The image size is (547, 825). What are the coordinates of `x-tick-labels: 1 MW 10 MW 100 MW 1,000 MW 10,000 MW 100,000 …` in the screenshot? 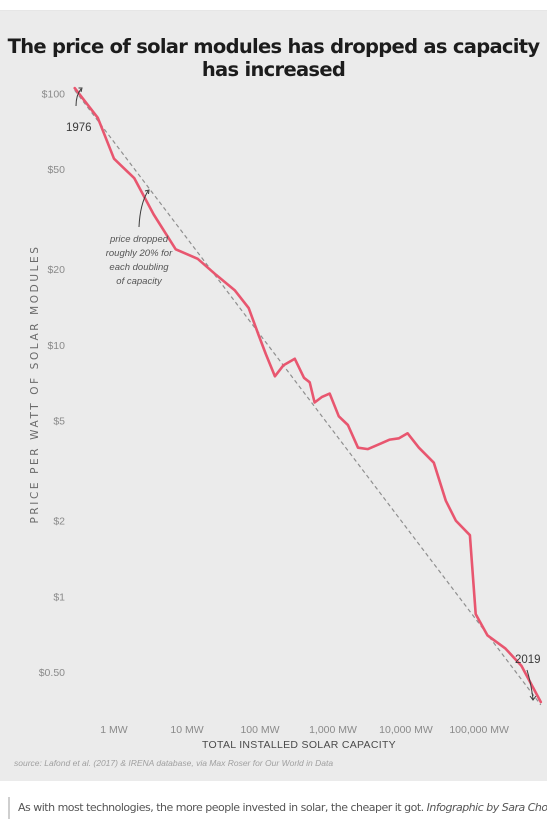 It's located at (304, 730).